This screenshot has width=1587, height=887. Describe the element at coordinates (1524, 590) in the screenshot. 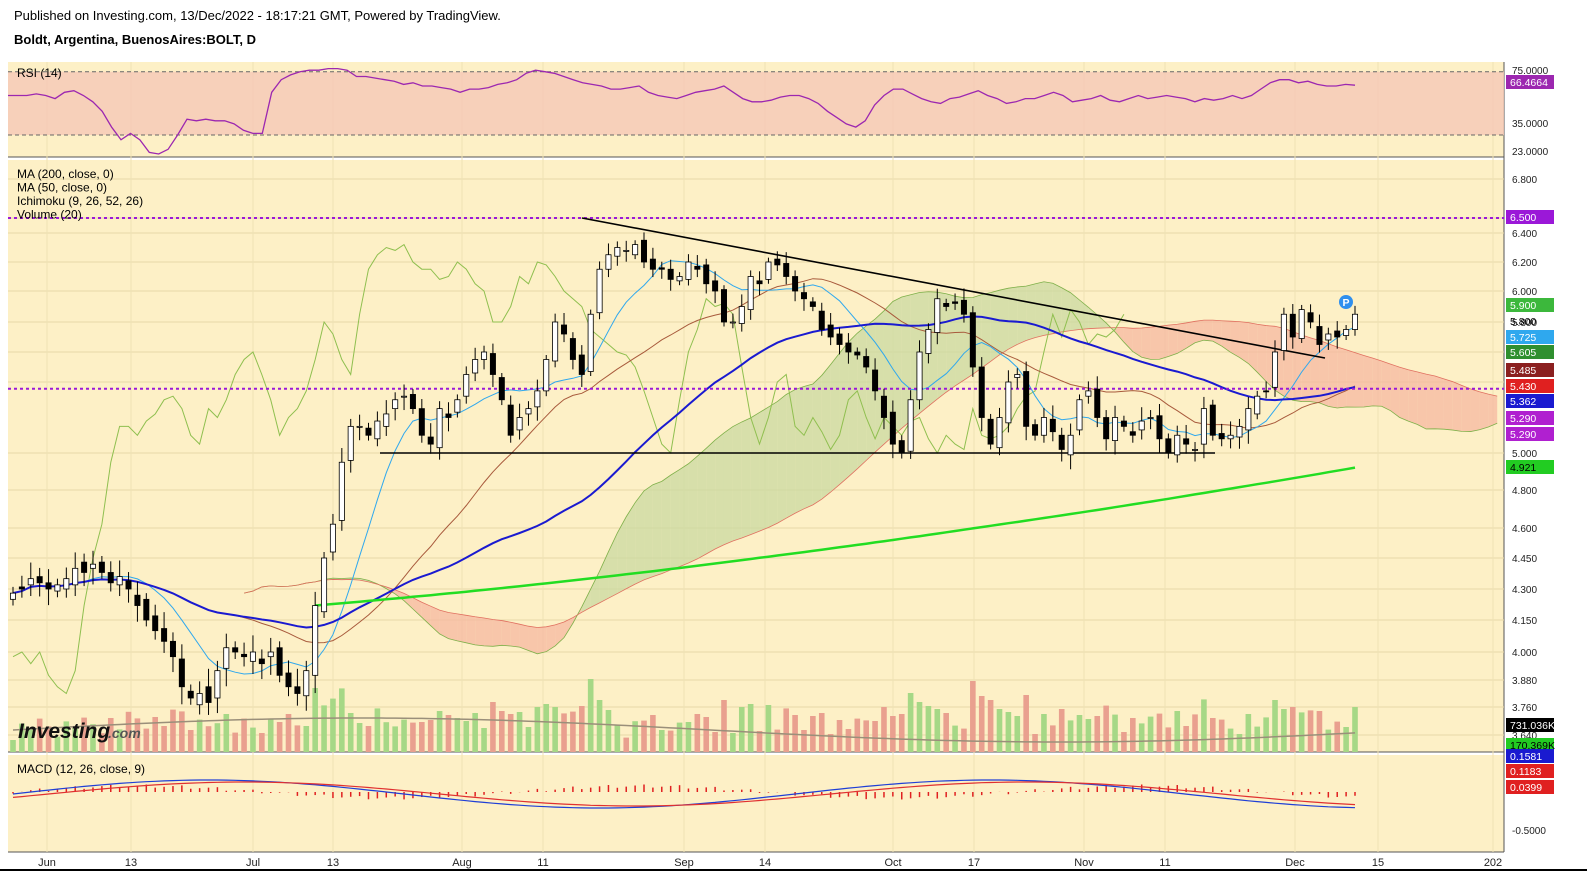

I see `price-tick-label: 4.300` at that location.